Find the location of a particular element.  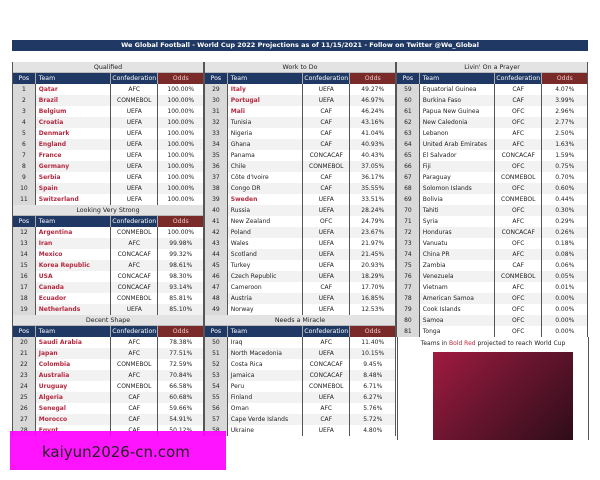

team-cell: Burkina Faso is located at coordinates (456, 100).